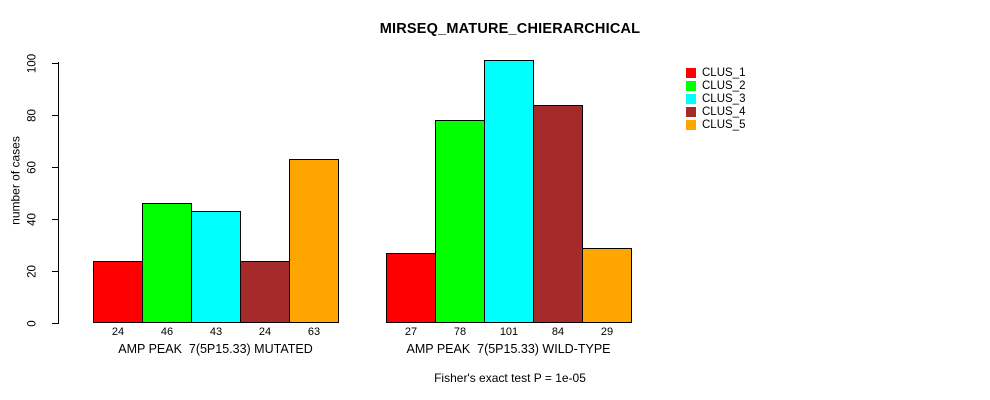 This screenshot has width=990, height=400. What do you see at coordinates (32, 323) in the screenshot?
I see `y-axis-tick-label: 0` at bounding box center [32, 323].